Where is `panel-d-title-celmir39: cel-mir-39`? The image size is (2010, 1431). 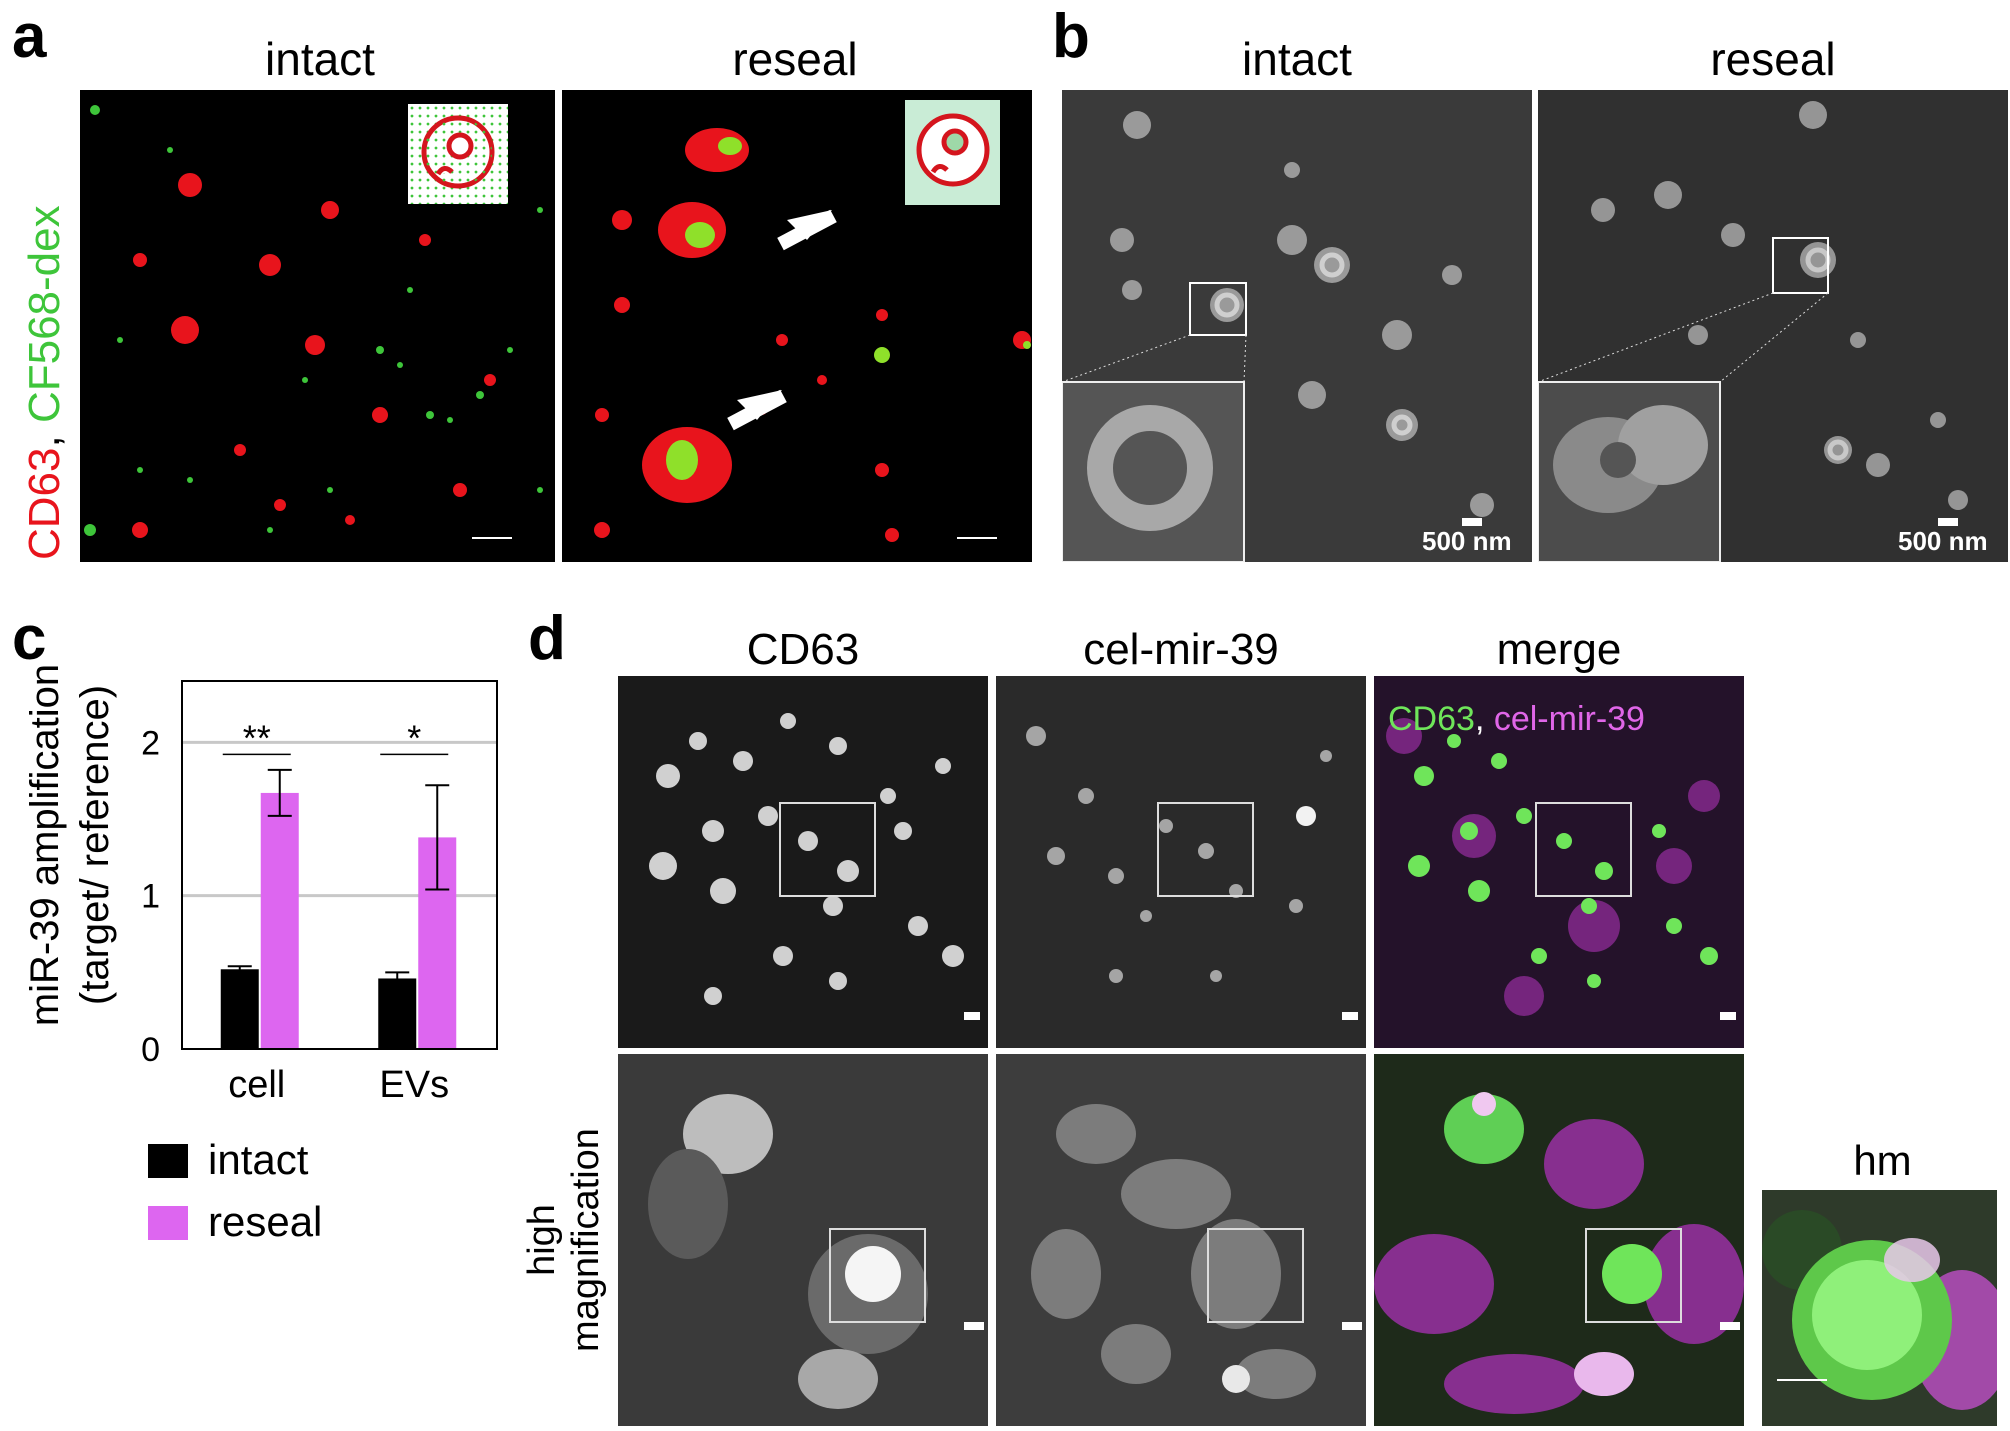
panel-d-title-celmir39: cel-mir-39 is located at coordinates (1181, 649).